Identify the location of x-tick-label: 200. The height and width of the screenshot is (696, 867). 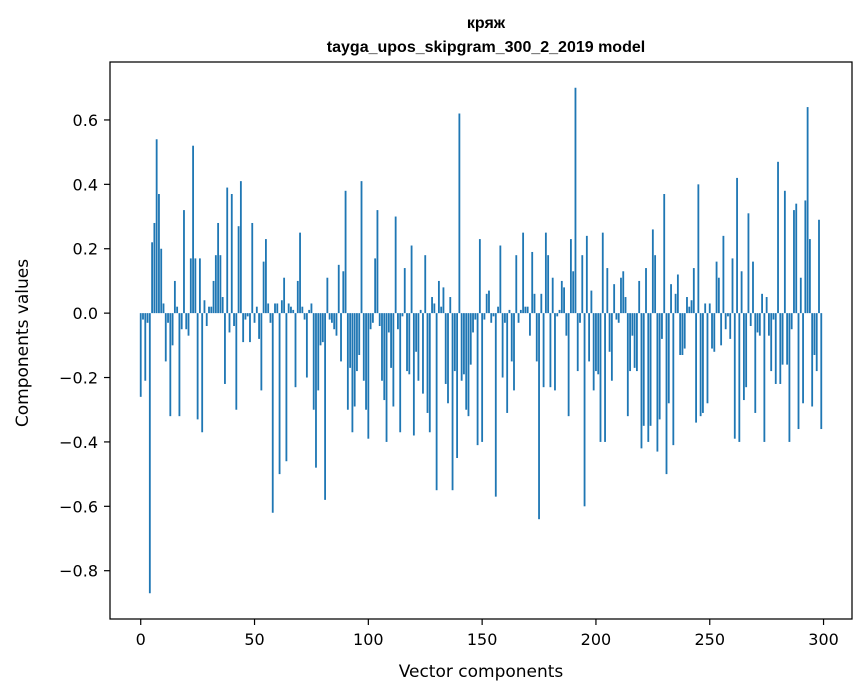
(596, 639).